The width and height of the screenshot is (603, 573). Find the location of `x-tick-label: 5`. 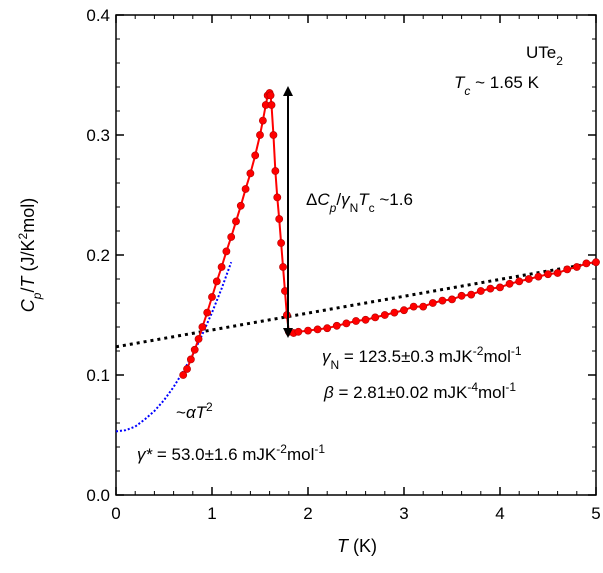

x-tick-label: 5 is located at coordinates (595, 513).